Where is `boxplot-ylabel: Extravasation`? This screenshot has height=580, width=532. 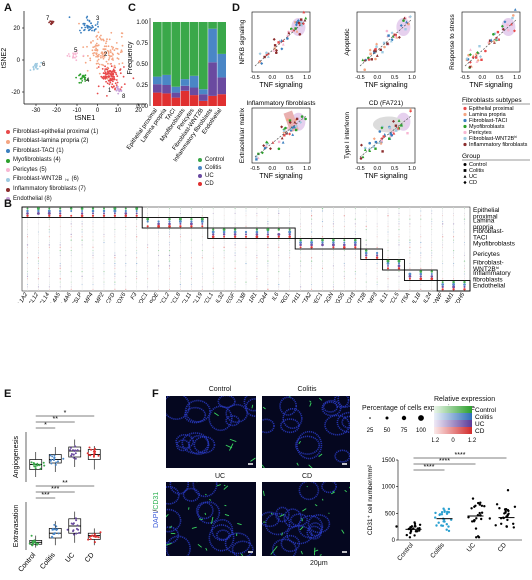 boxplot-ylabel: Extravasation is located at coordinates (16, 526).